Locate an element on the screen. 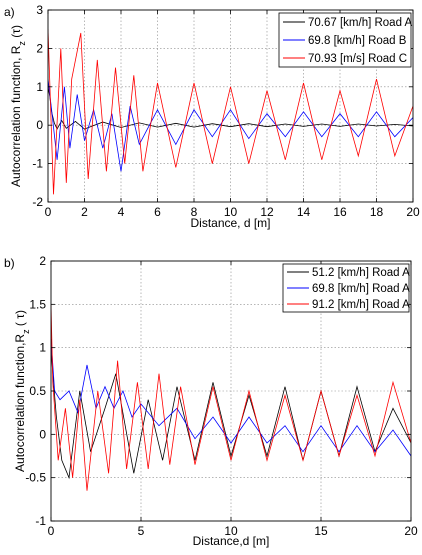 The height and width of the screenshot is (555, 422). x-tick-label: 15 is located at coordinates (321, 531).